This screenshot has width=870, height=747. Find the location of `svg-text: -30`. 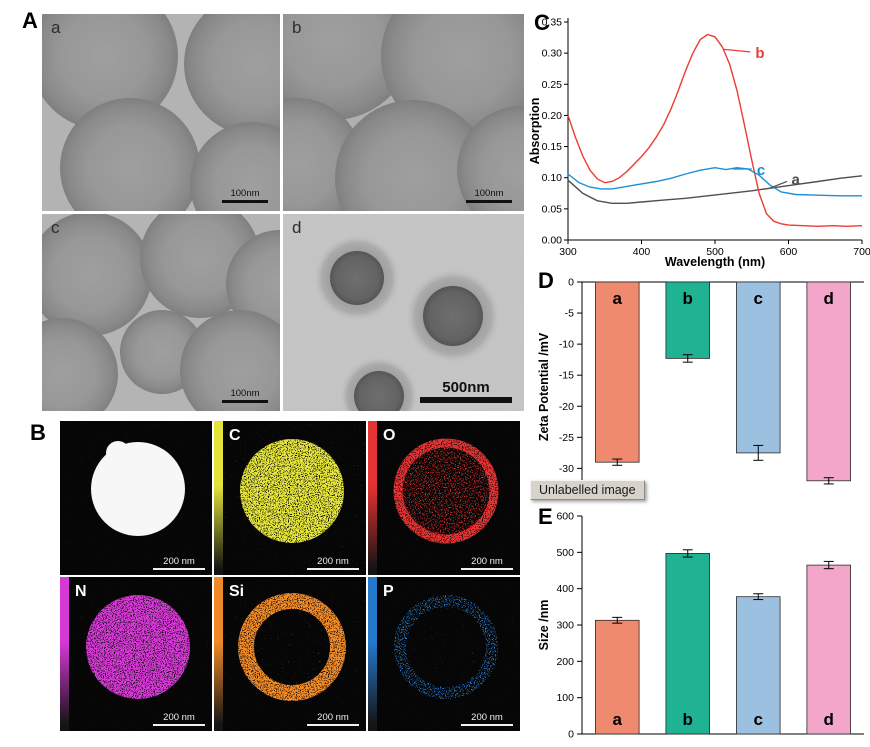

svg-text: -30 is located at coordinates (566, 469).